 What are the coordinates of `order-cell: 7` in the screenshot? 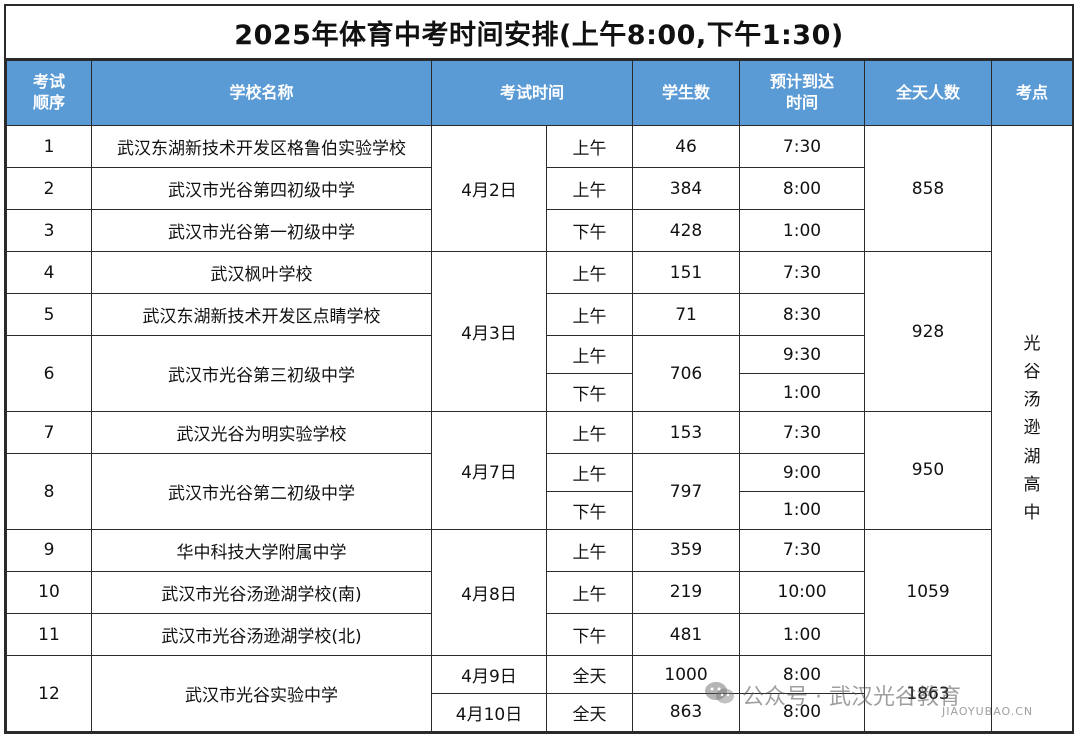 It's located at (49, 433).